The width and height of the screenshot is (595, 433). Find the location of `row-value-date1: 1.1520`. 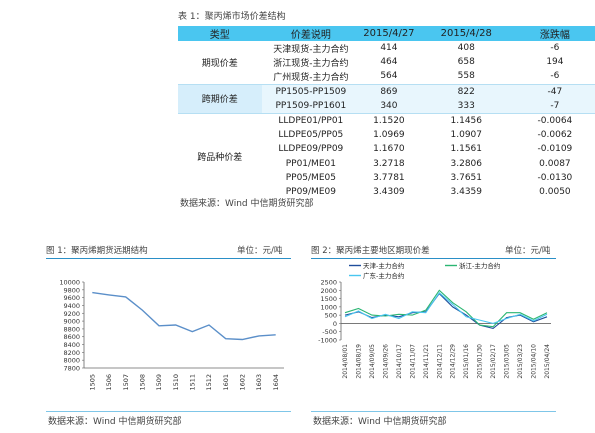

row-value-date1: 1.1520 is located at coordinates (389, 120).